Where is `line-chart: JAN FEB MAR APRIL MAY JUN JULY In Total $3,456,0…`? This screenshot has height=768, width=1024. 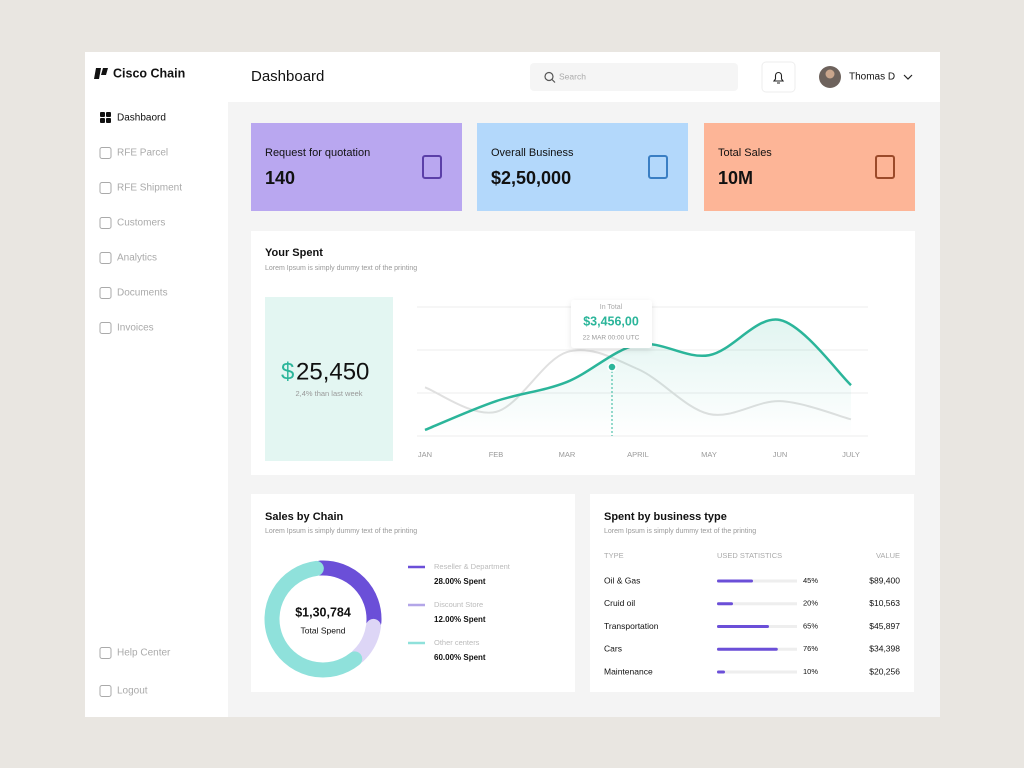
line-chart: JAN FEB MAR APRIL MAY JUN JULY In Total $3,456,0… is located at coordinates (642, 379).